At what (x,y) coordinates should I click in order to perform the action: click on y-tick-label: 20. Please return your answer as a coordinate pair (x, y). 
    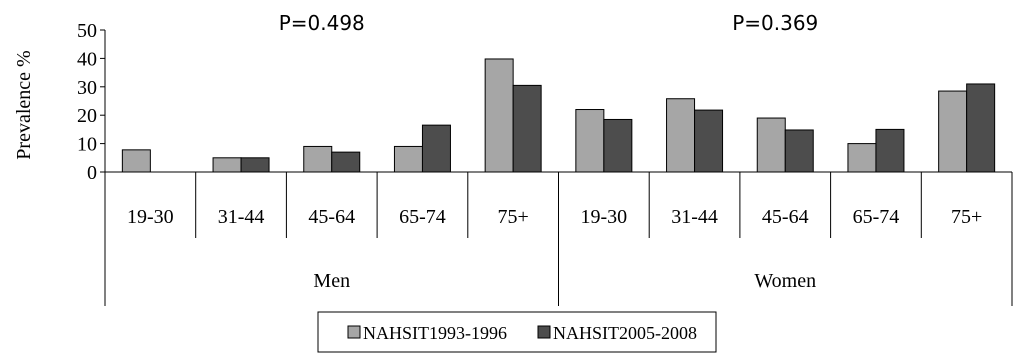
    Looking at the image, I should click on (87, 116).